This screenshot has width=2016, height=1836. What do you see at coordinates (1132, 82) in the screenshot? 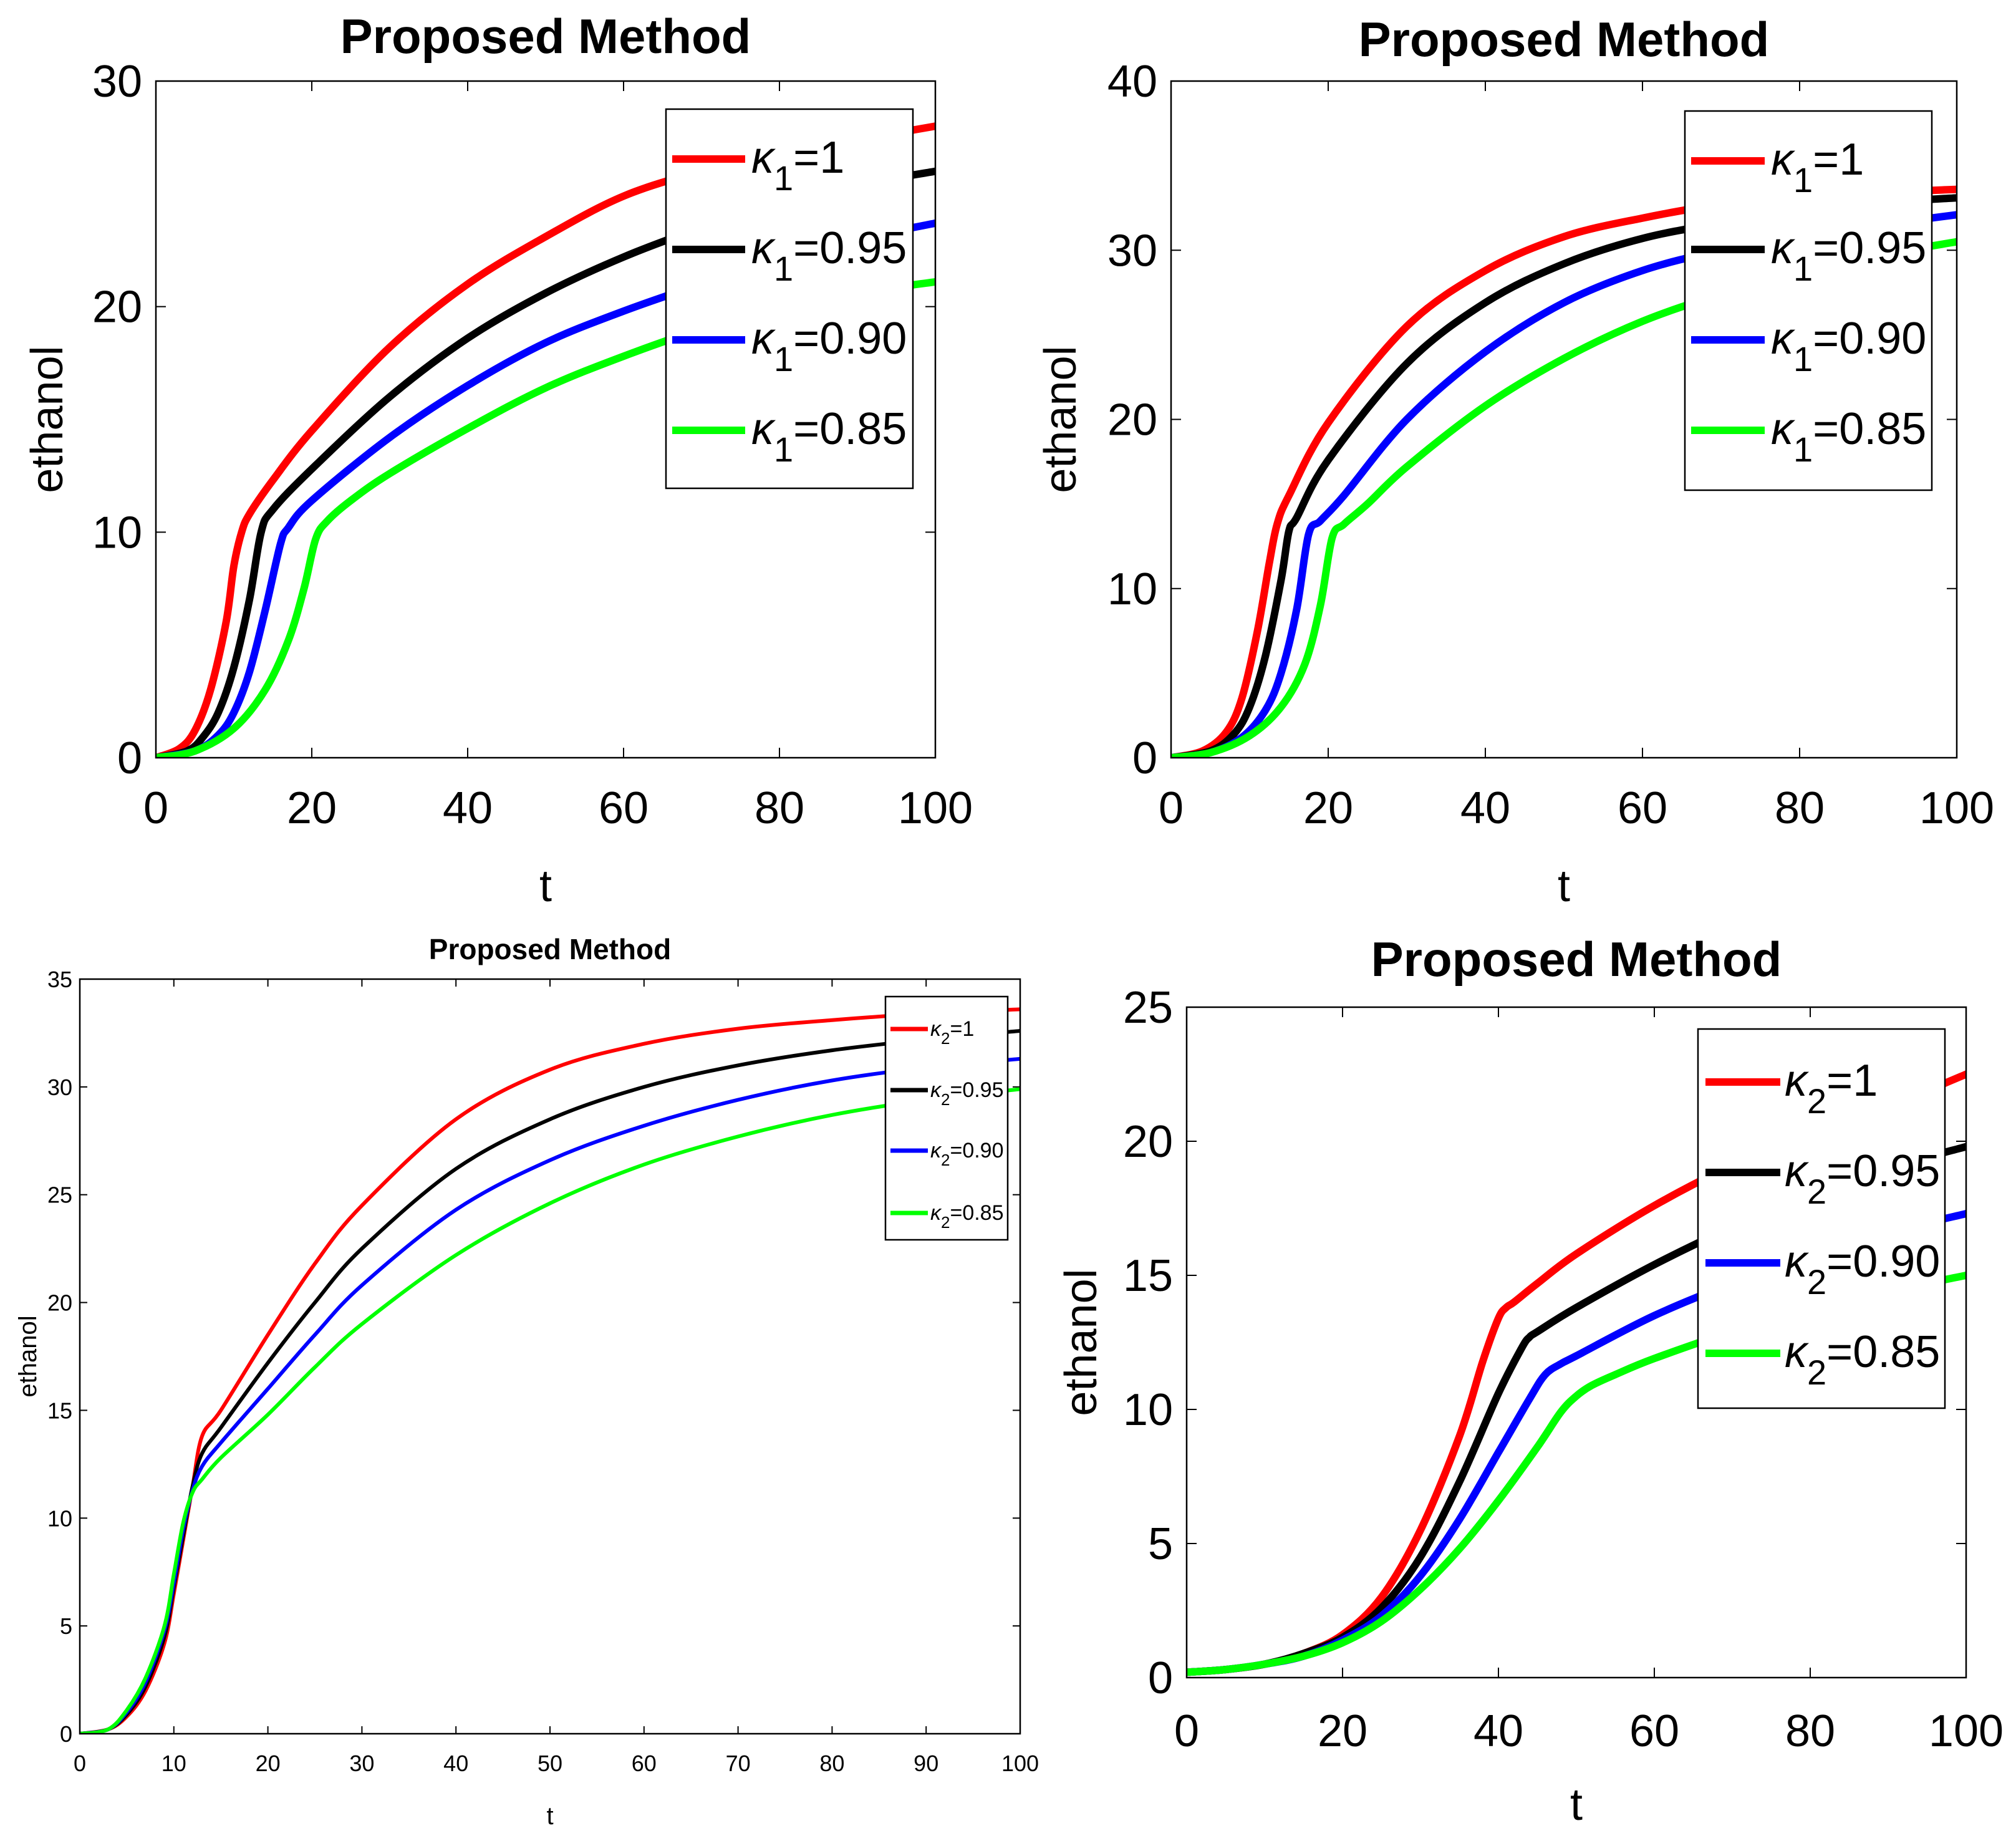
I see `y-tick-label: 40` at bounding box center [1132, 82].